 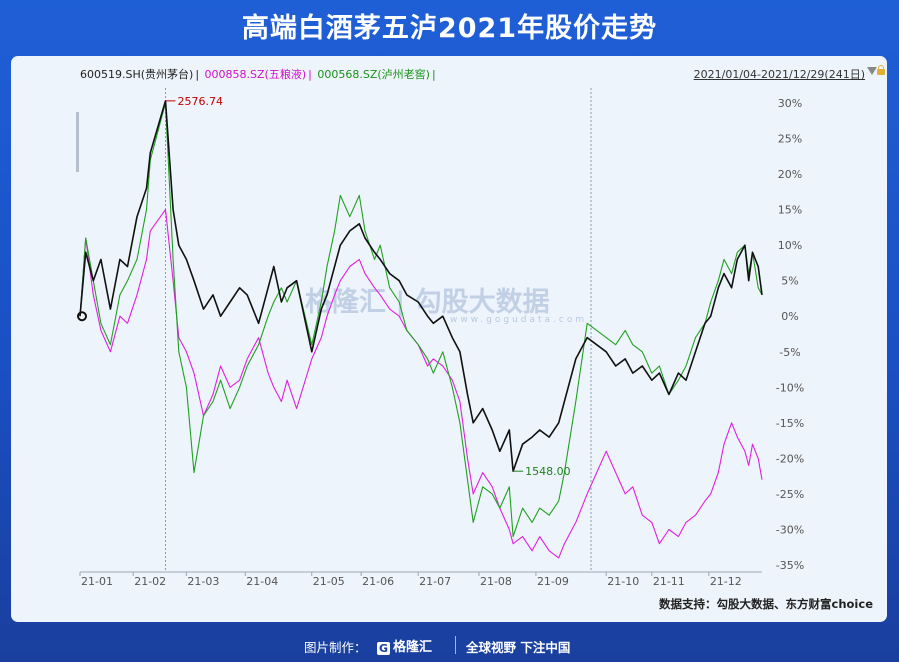 What do you see at coordinates (790, 423) in the screenshot?
I see `y-tick-label: -15%` at bounding box center [790, 423].